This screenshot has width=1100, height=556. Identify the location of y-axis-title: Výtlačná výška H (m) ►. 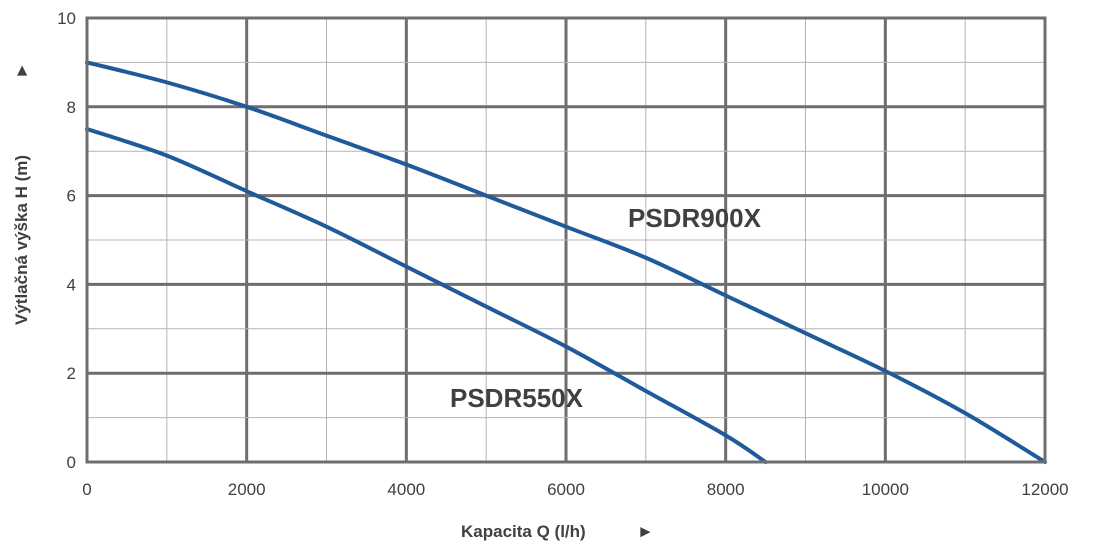
(21, 193).